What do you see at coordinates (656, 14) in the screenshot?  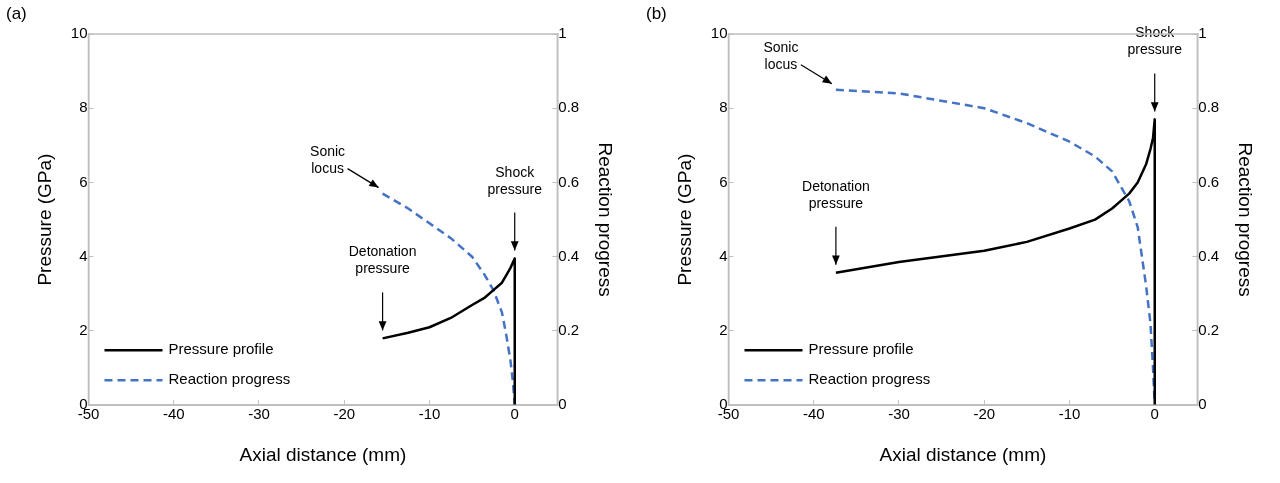 I see `chart-title: (b)` at bounding box center [656, 14].